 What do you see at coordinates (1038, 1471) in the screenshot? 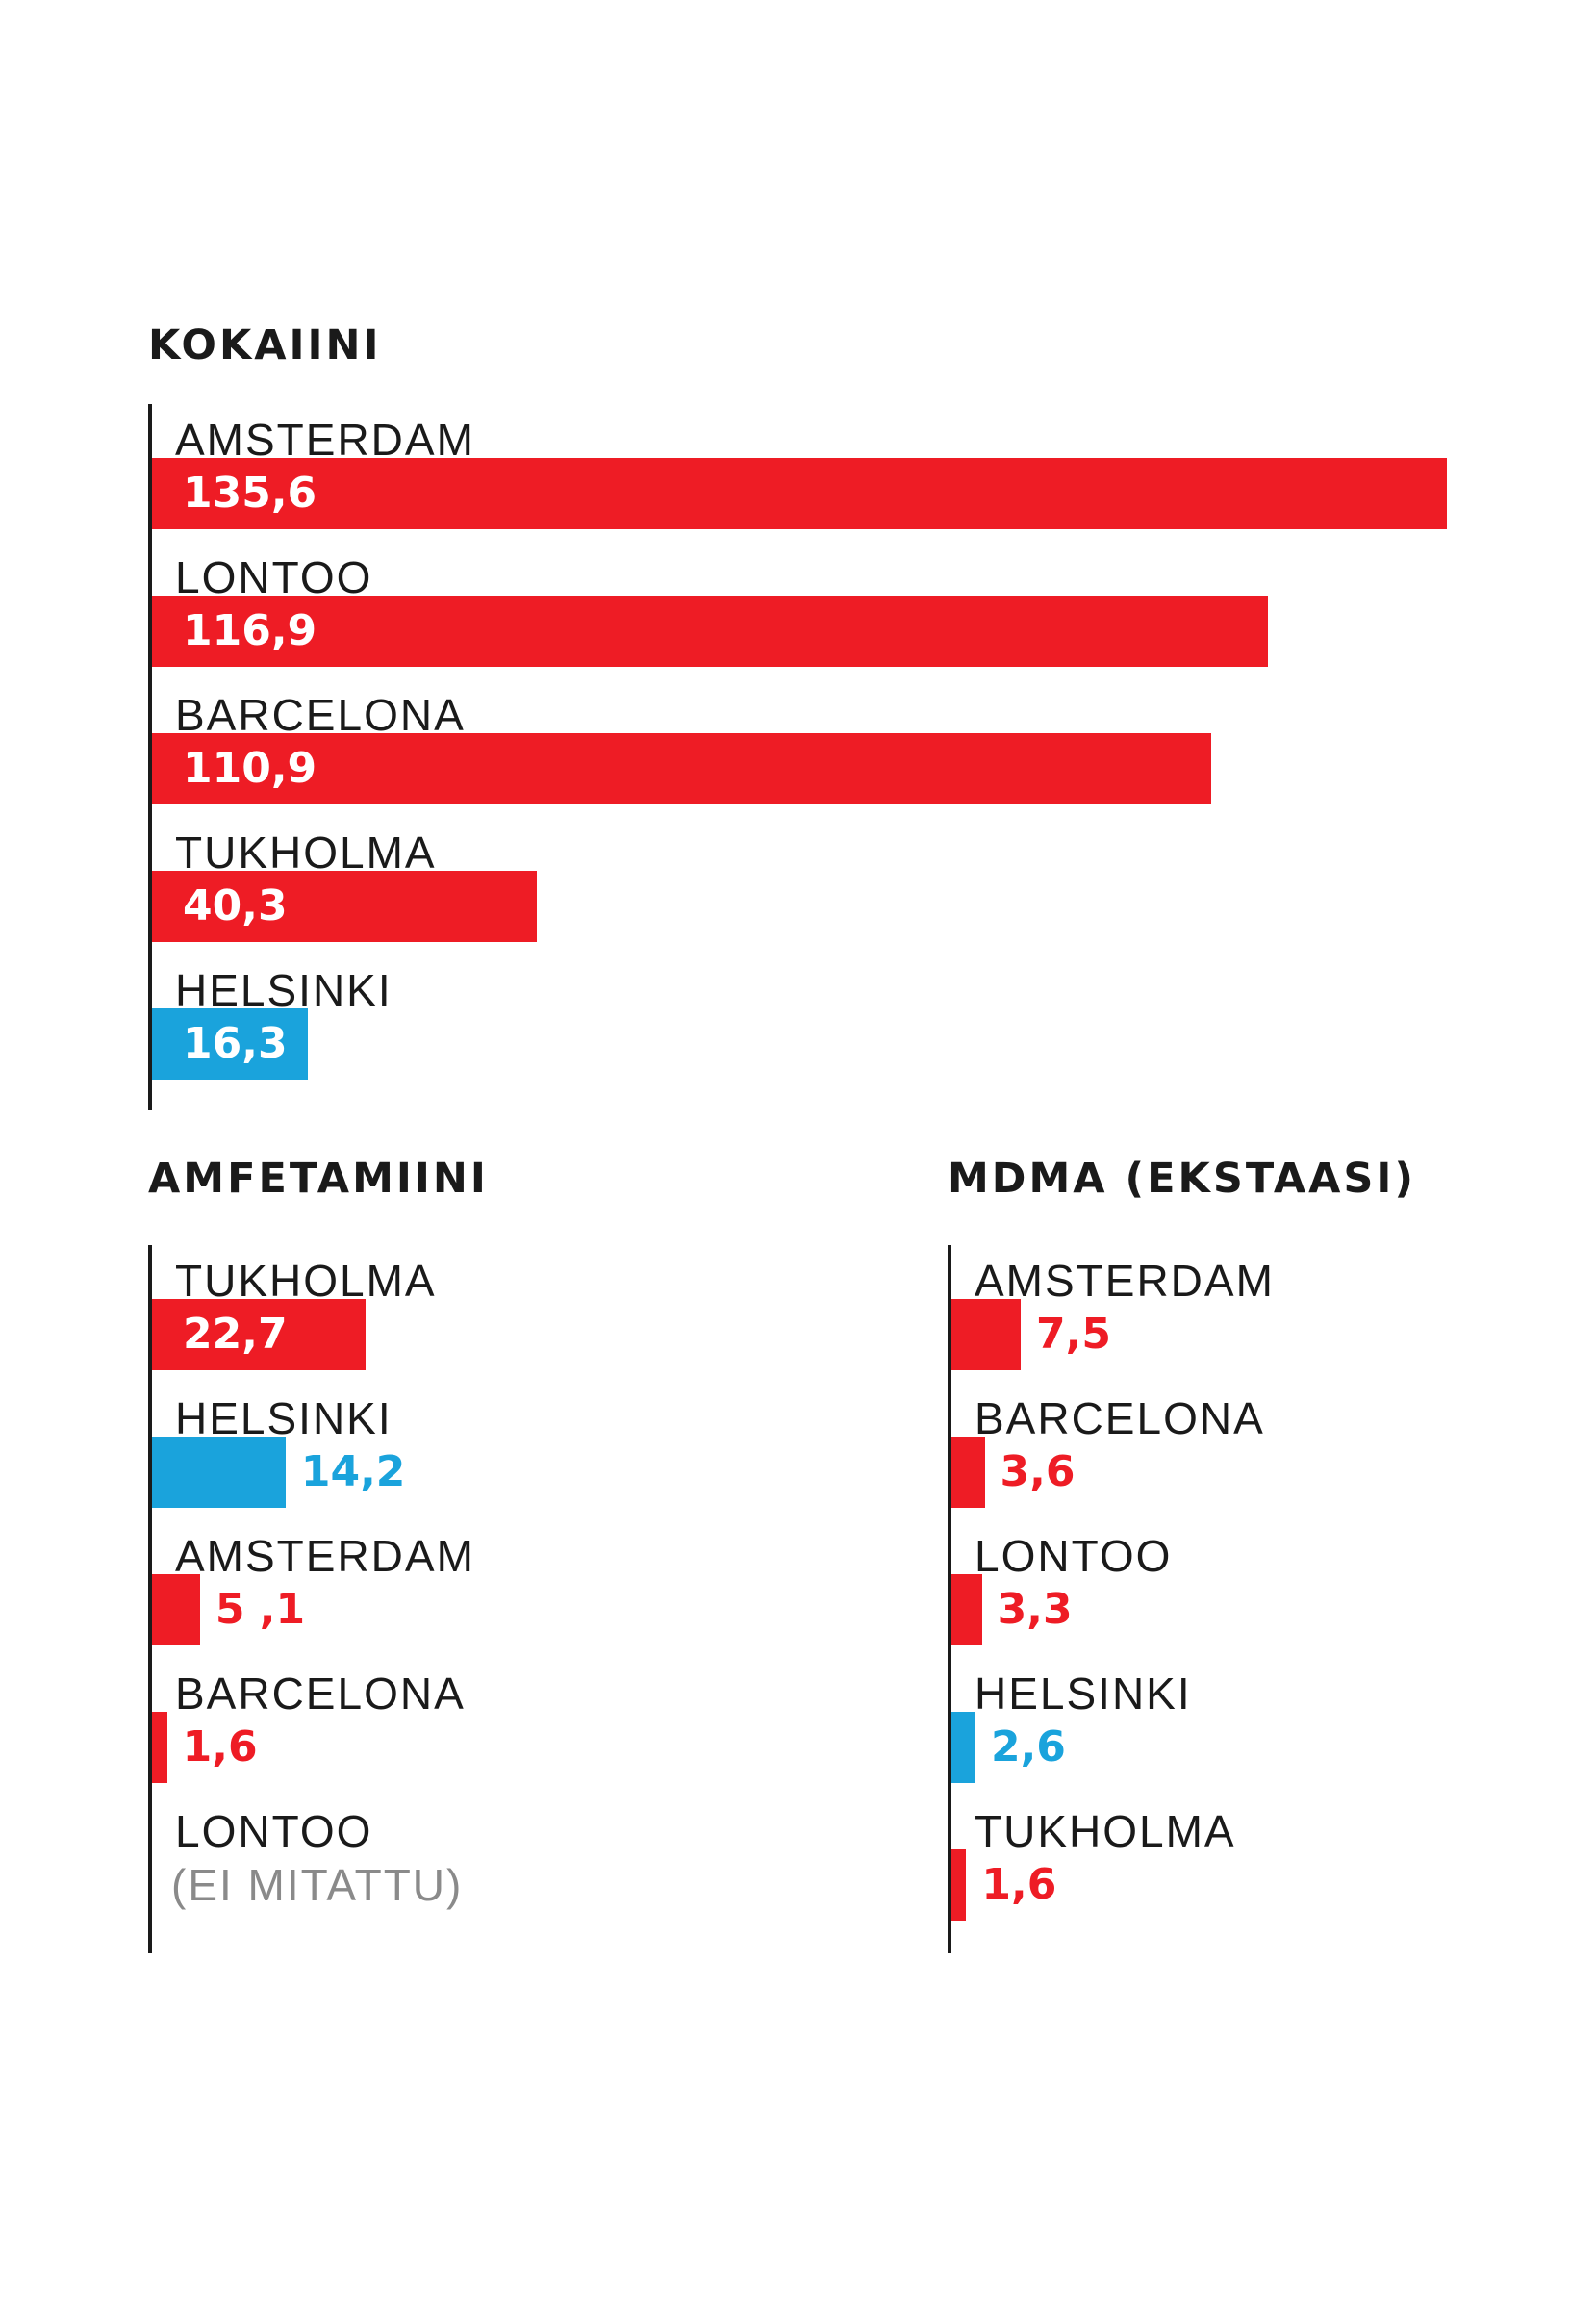
I see `value-label: 3,6` at bounding box center [1038, 1471].